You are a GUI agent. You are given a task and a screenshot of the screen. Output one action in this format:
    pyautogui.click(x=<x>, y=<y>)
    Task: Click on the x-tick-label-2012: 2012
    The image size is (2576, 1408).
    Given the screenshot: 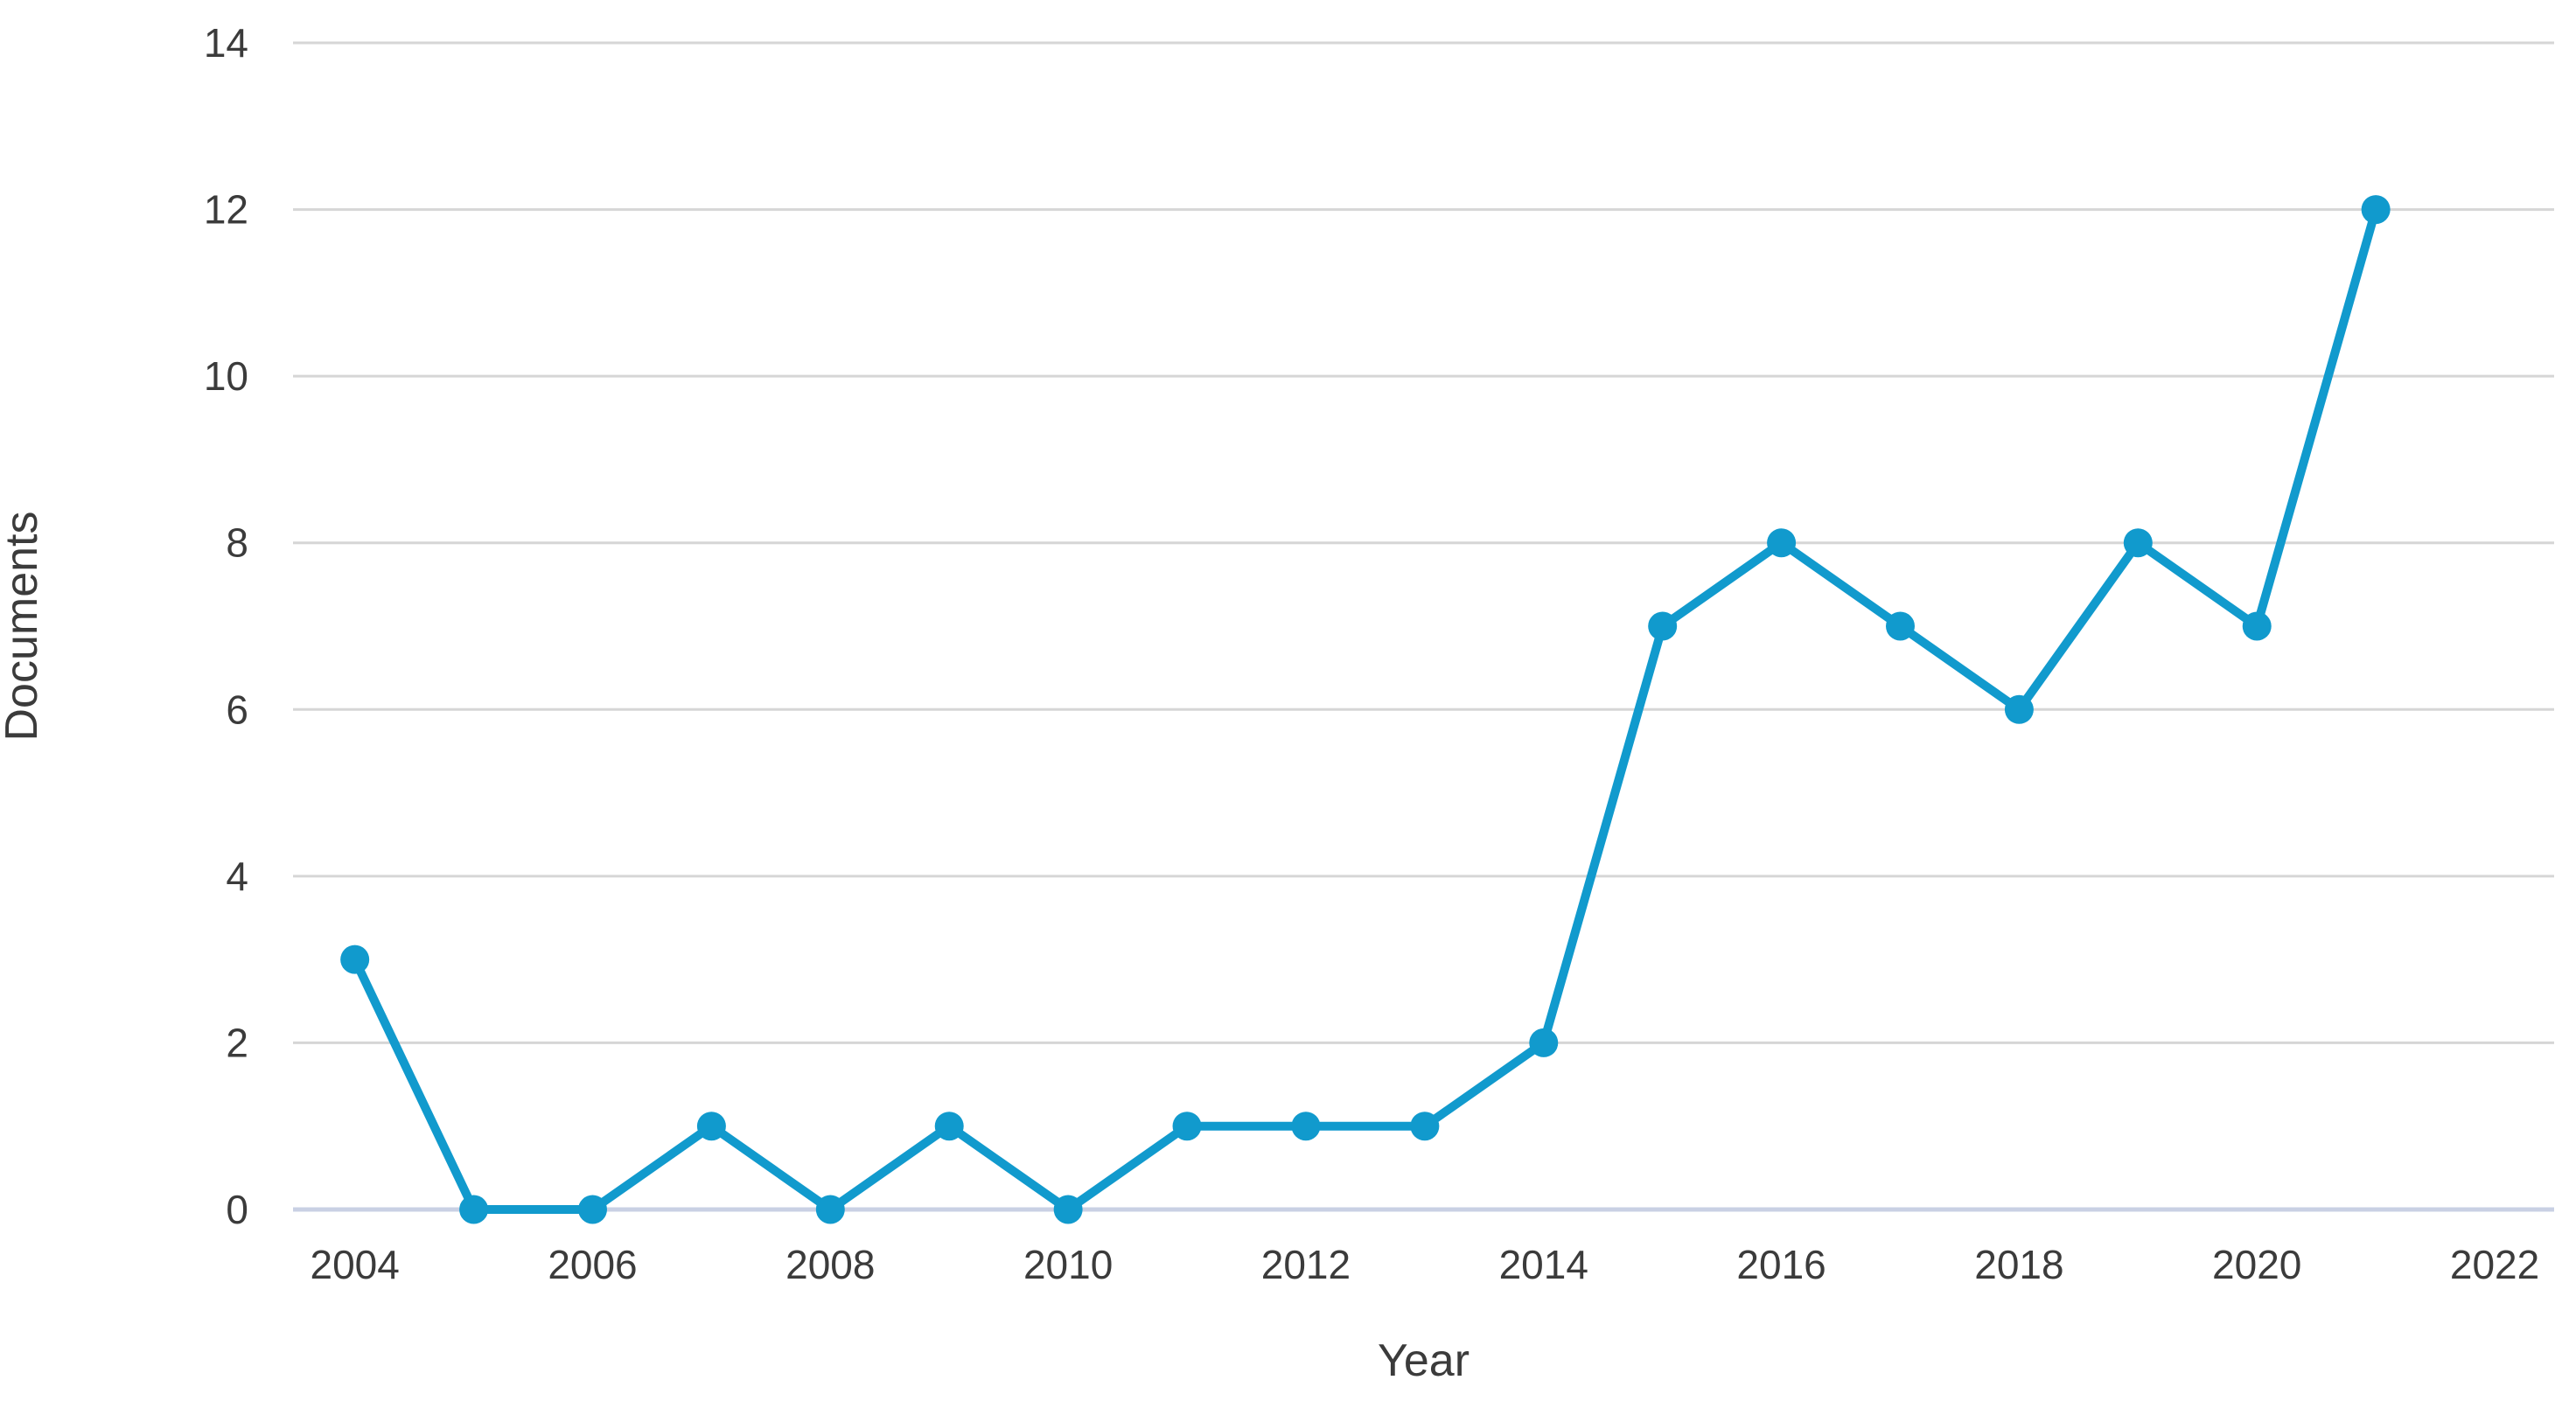 What is the action you would take?
    pyautogui.click(x=1306, y=1264)
    